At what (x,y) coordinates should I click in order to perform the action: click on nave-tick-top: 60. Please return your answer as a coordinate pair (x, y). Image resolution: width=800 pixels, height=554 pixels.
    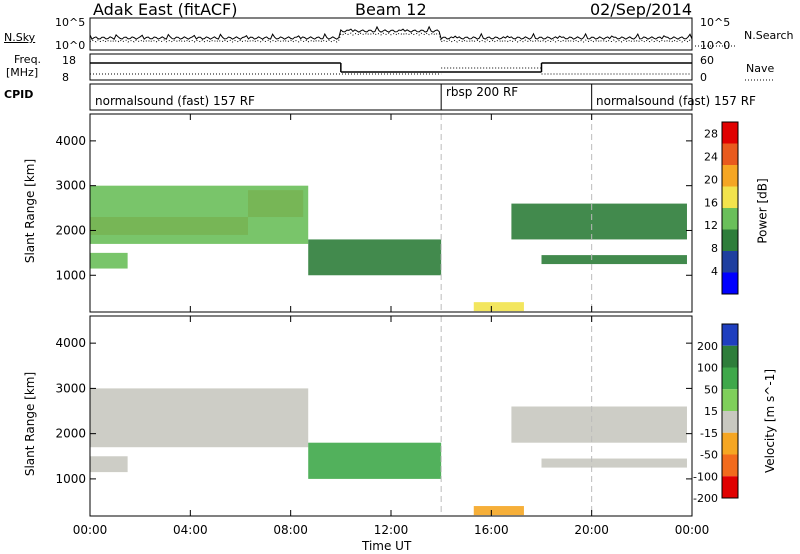
    Looking at the image, I should click on (707, 60).